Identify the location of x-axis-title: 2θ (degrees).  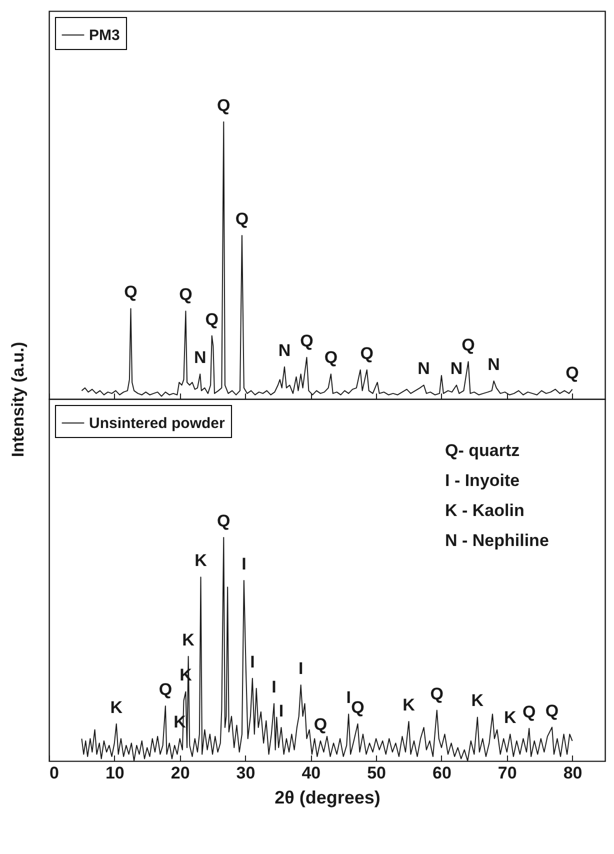
(327, 798).